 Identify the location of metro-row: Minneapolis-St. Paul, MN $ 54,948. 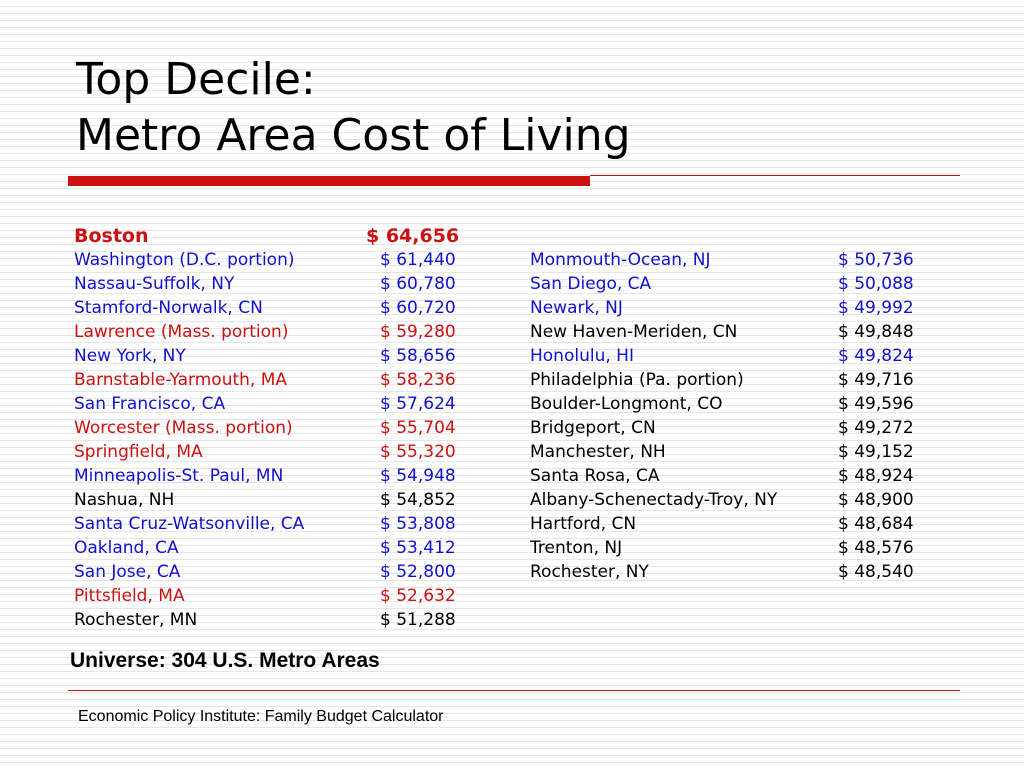
(284, 476).